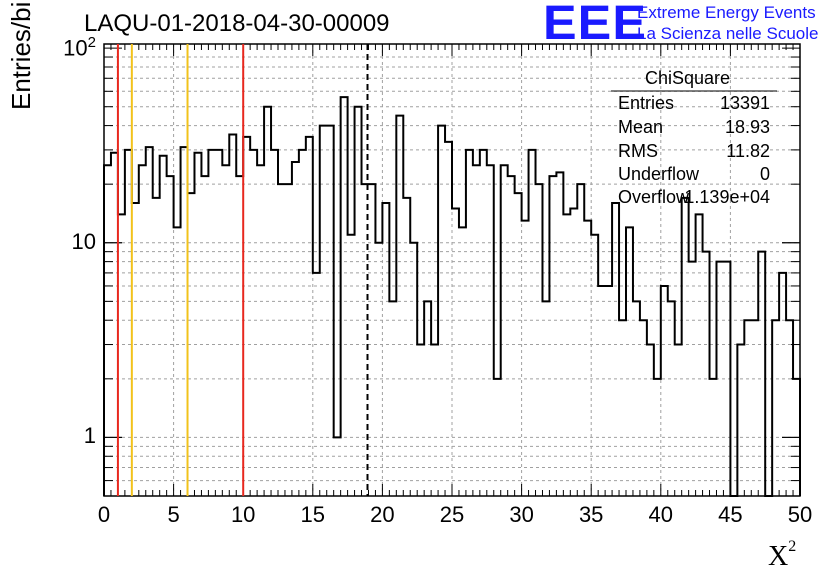 The height and width of the screenshot is (573, 836). I want to click on stat-value-overflow: 1.139e+04, so click(727, 197).